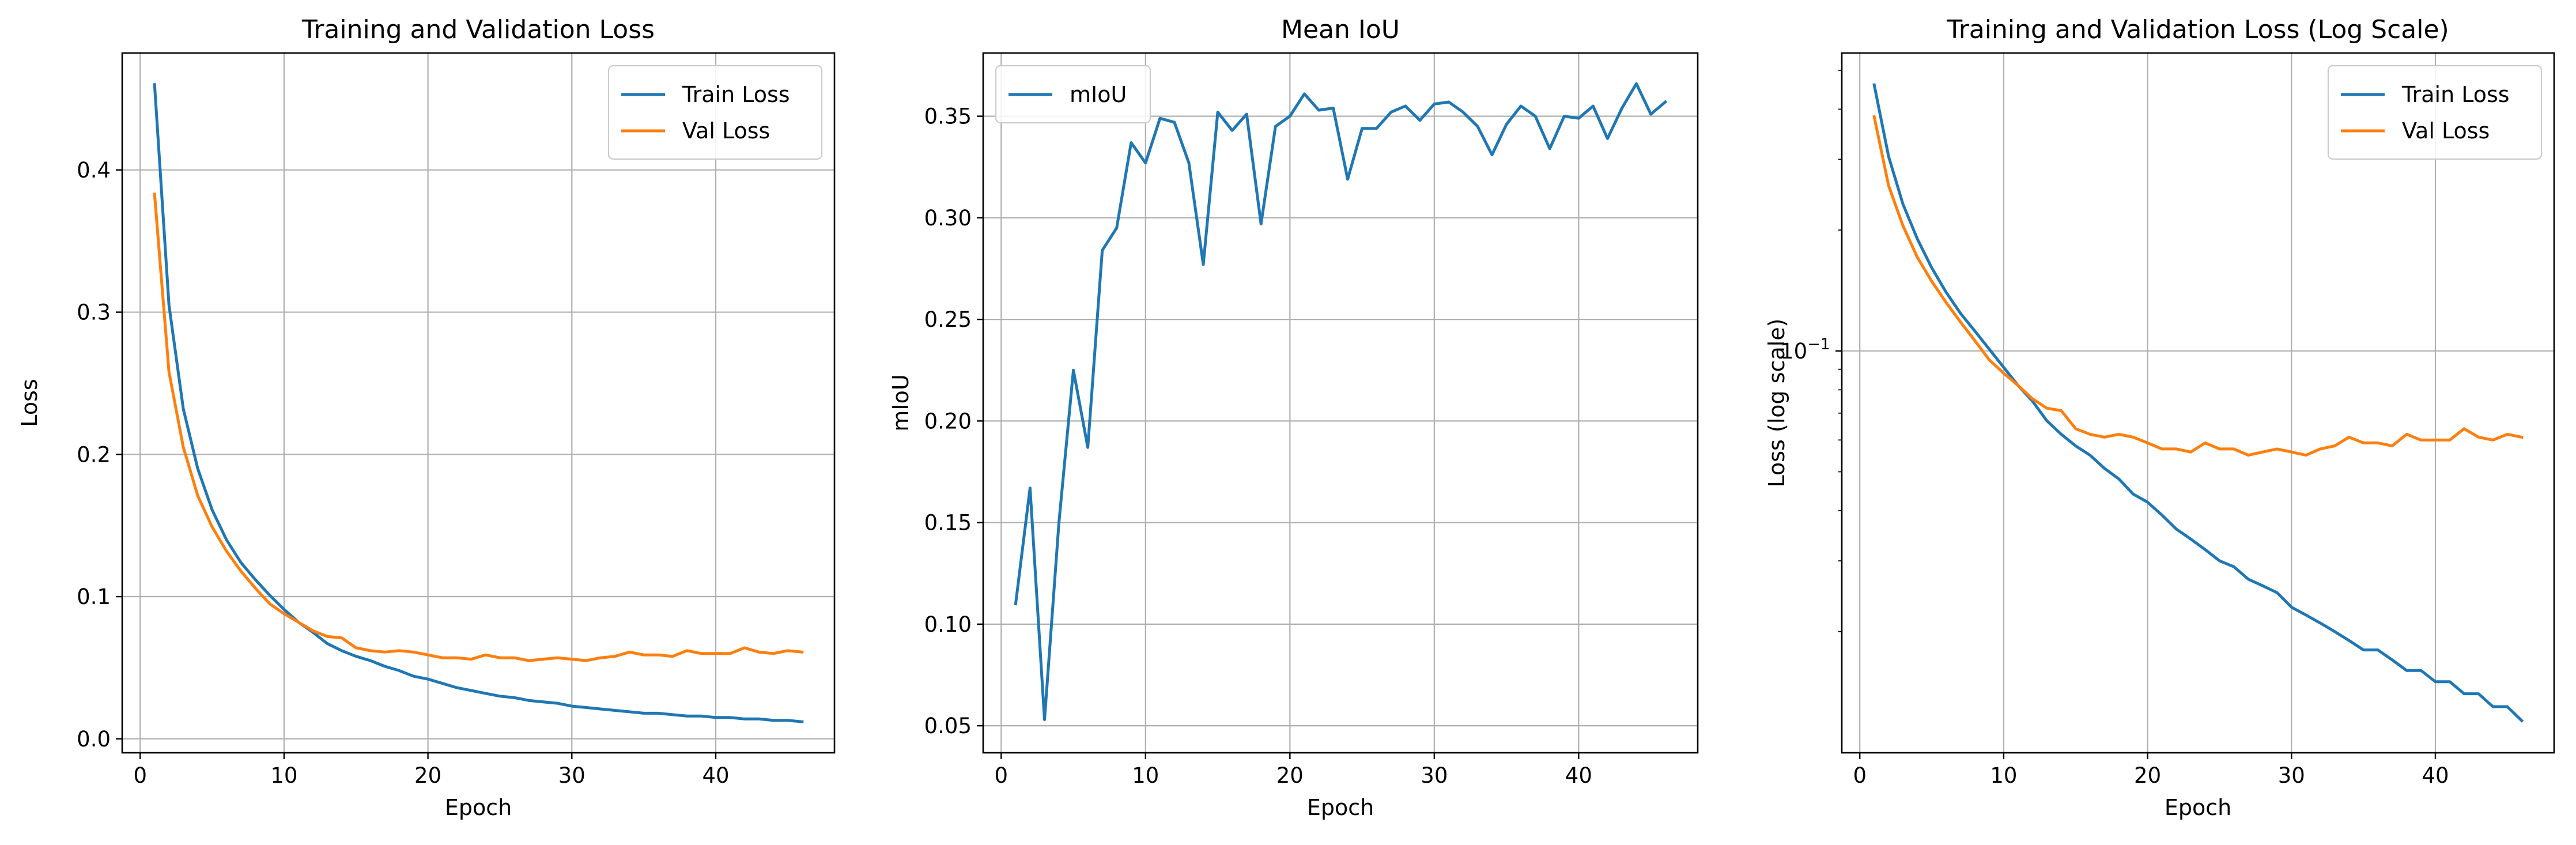  Describe the element at coordinates (94, 596) in the screenshot. I see `y-tick-label: 0.1` at that location.